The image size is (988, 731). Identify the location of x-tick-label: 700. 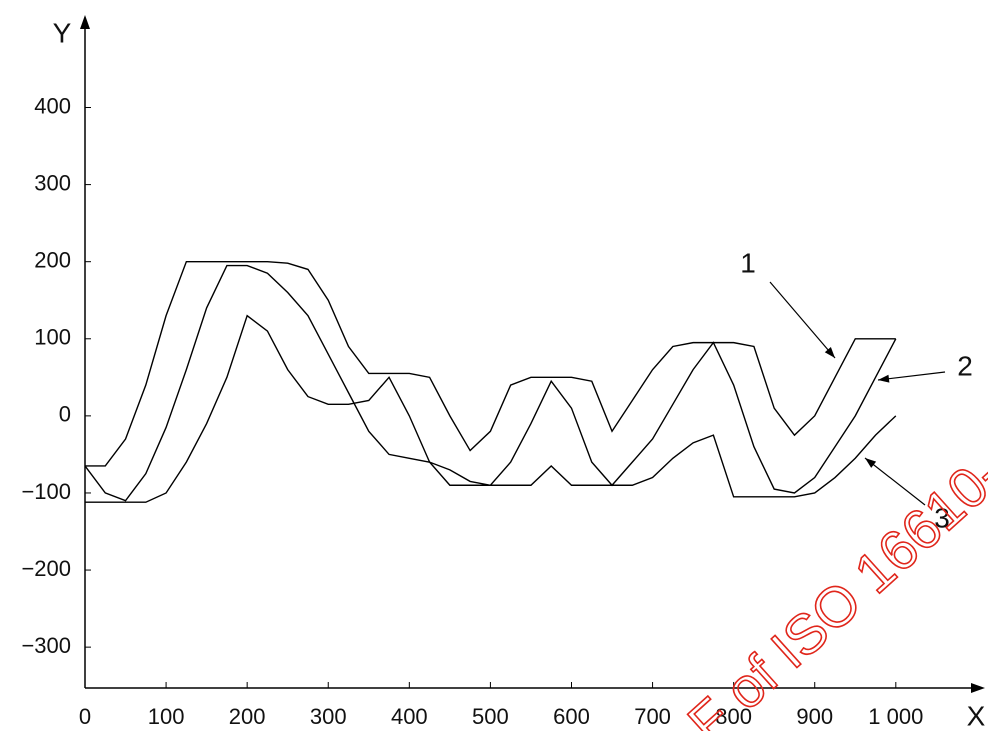
(652, 716).